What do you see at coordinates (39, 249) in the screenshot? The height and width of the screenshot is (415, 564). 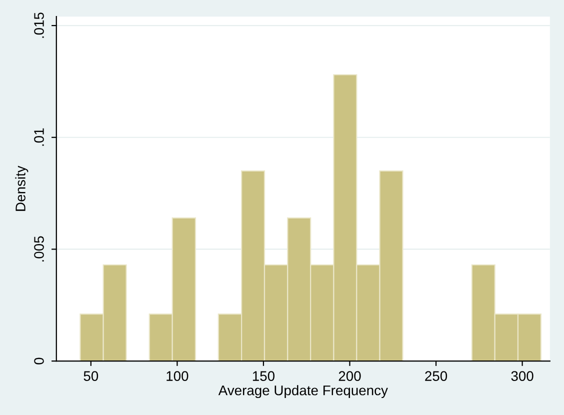 I see `y-tick-label: .005` at bounding box center [39, 249].